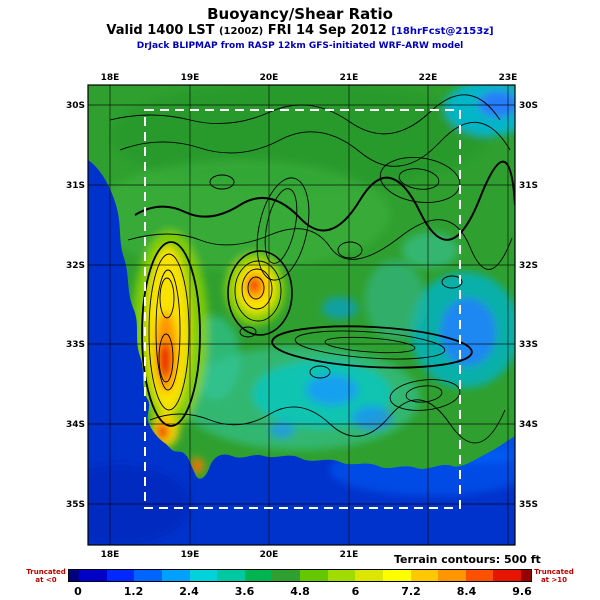  Describe the element at coordinates (75, 266) in the screenshot. I see `lat-label-left: 32S` at that location.